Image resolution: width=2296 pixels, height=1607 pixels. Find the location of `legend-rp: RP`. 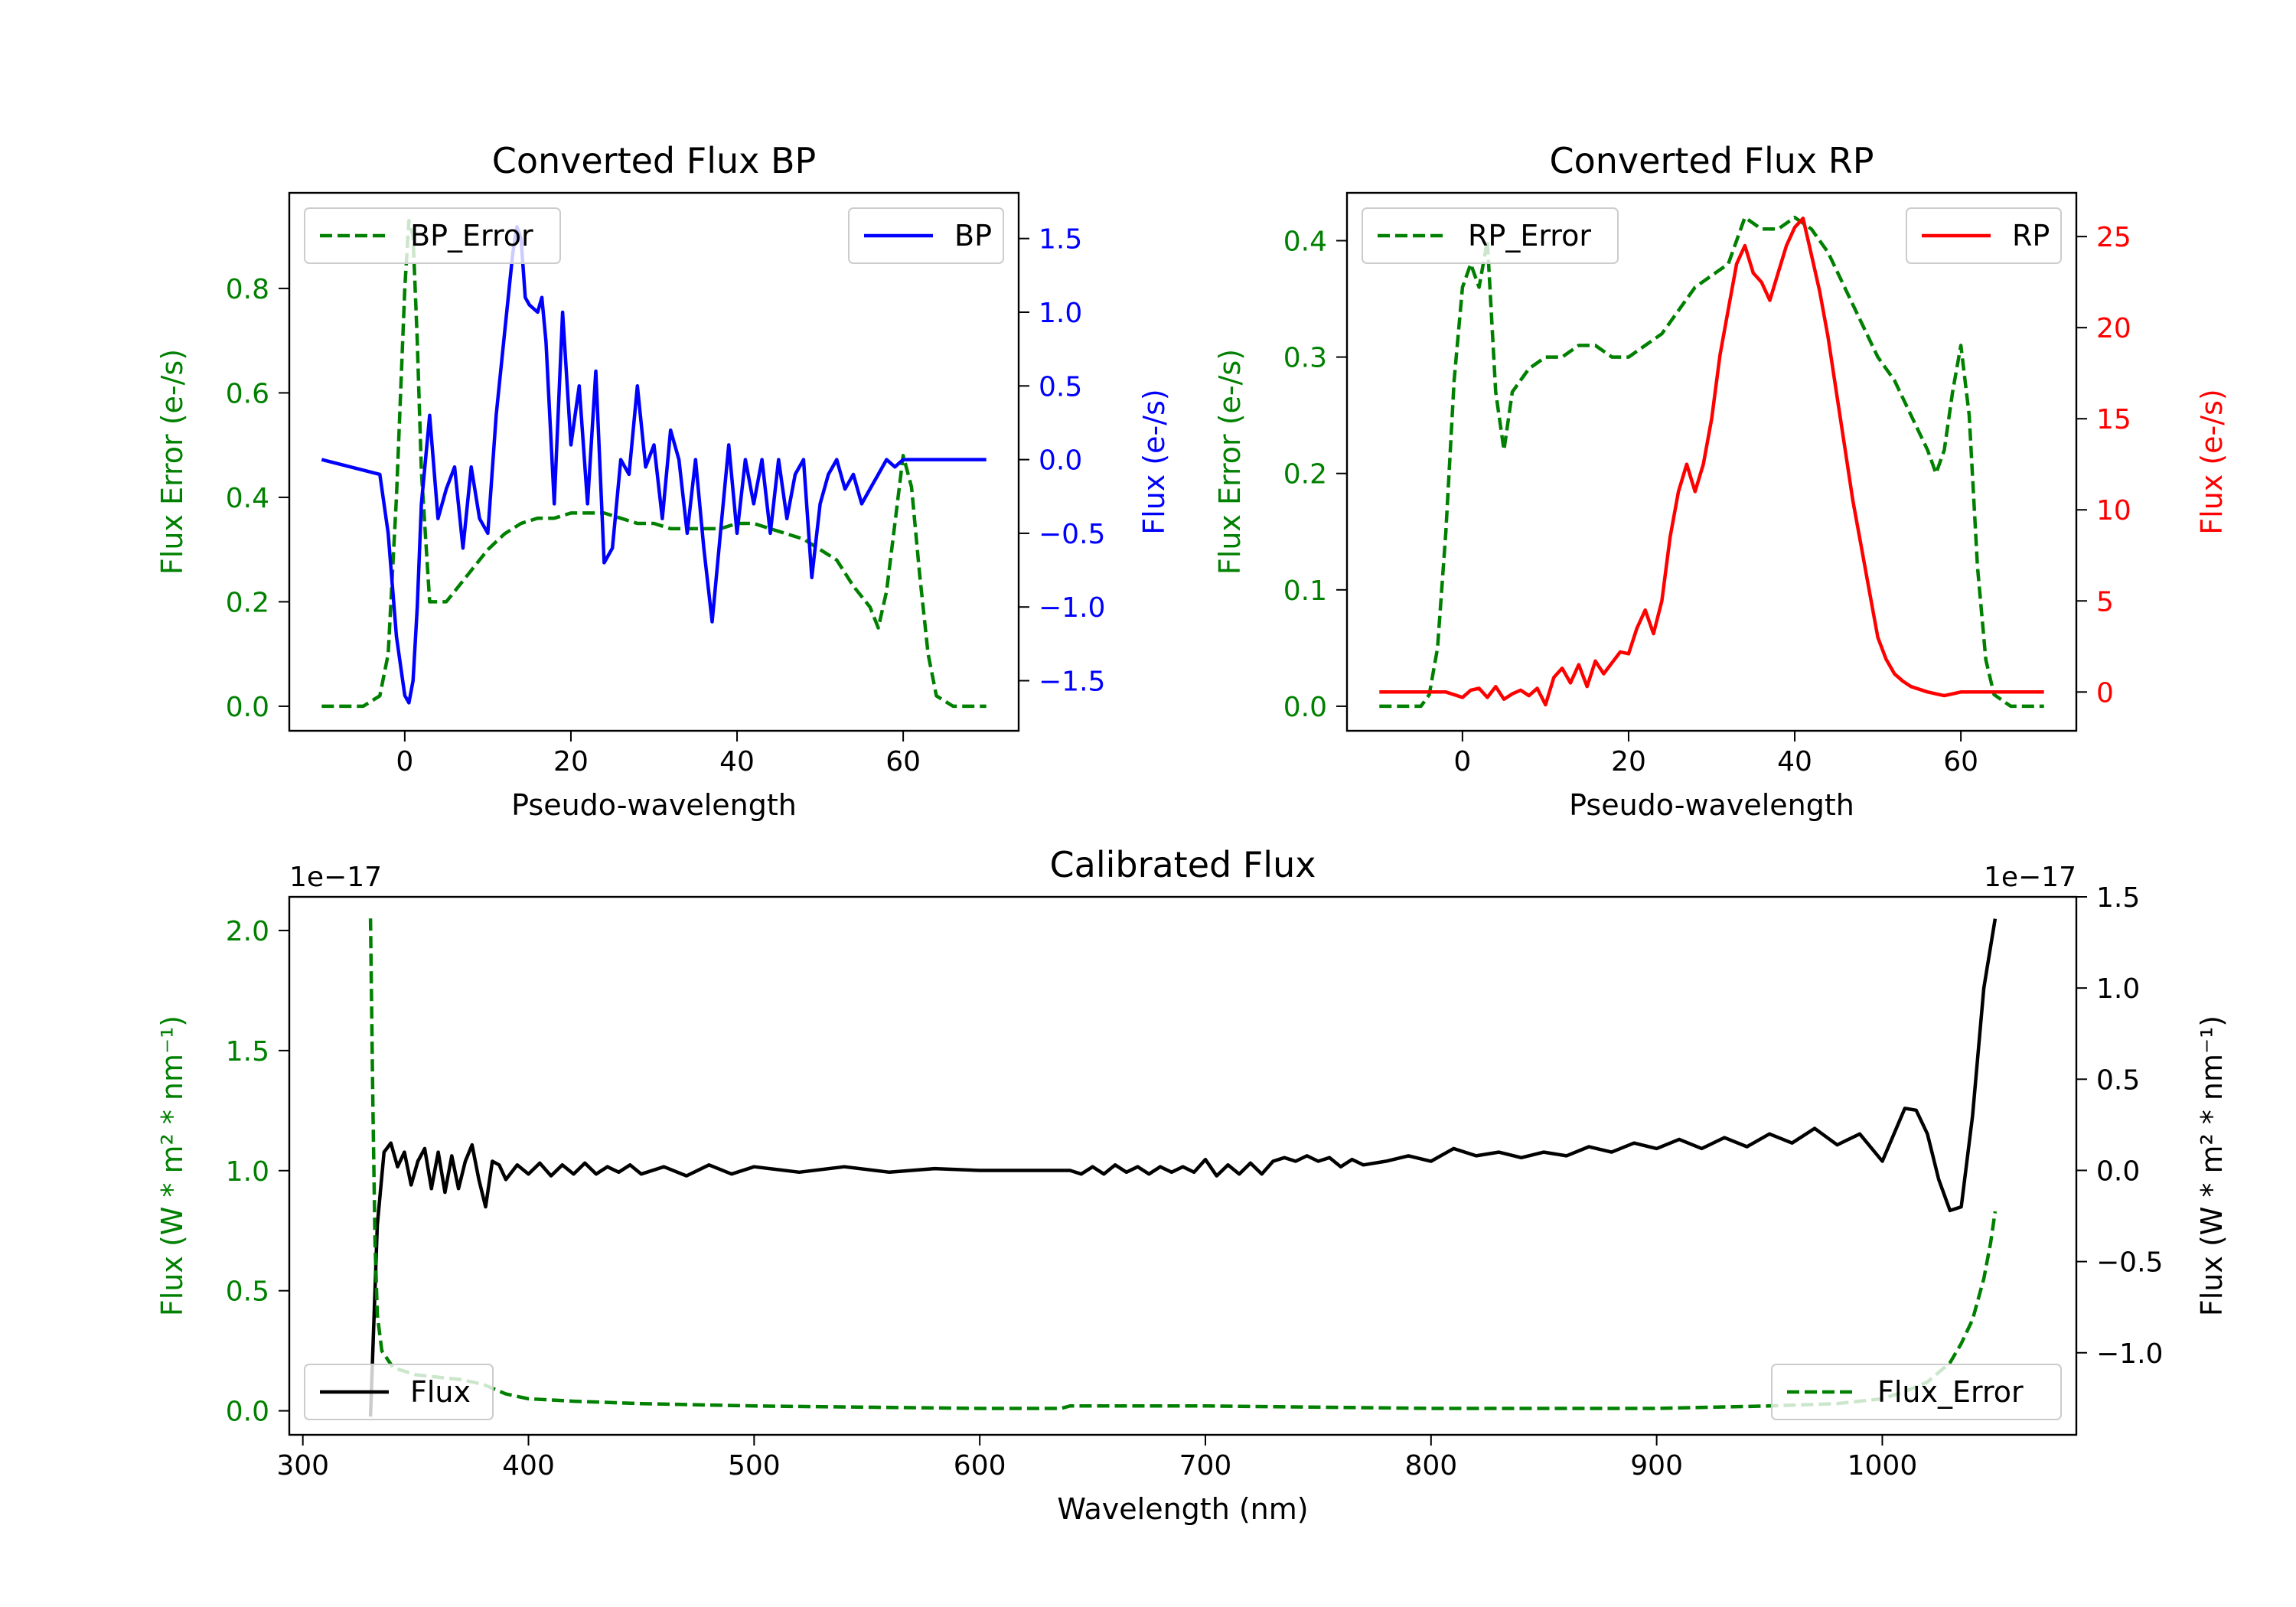

legend-rp: RP is located at coordinates (1984, 235).